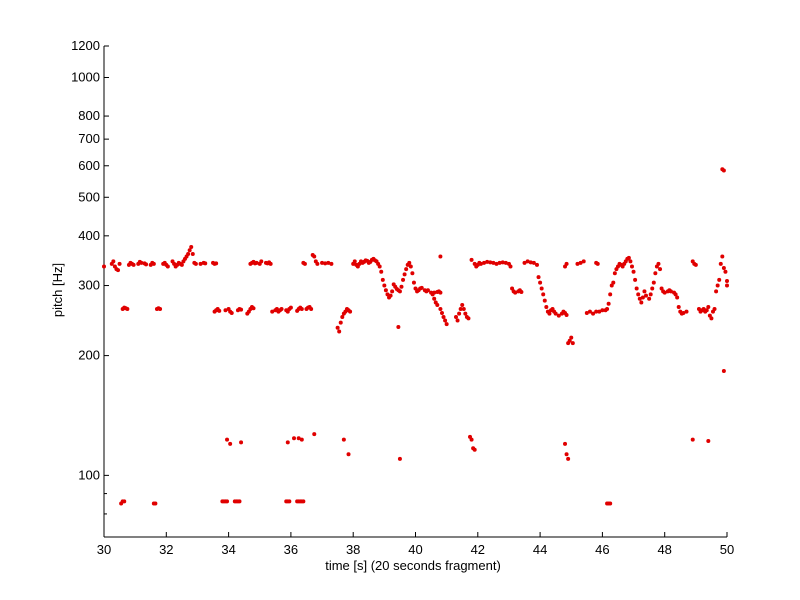 The width and height of the screenshot is (800, 600). What do you see at coordinates (228, 549) in the screenshot?
I see `x-tick-label: 34` at bounding box center [228, 549].